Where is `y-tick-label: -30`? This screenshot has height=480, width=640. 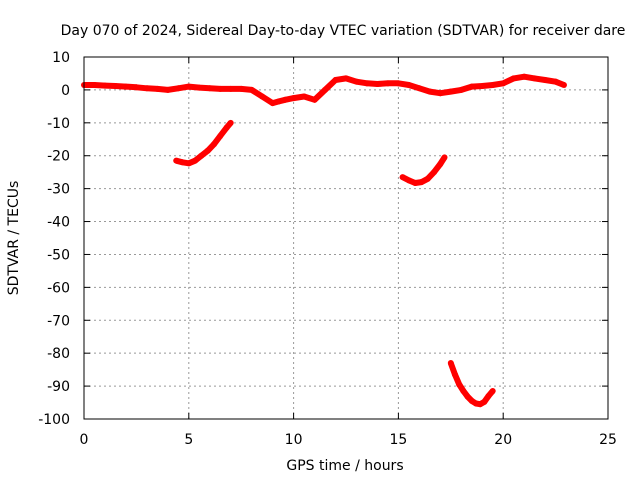
y-tick-label: -30 is located at coordinates (58, 190).